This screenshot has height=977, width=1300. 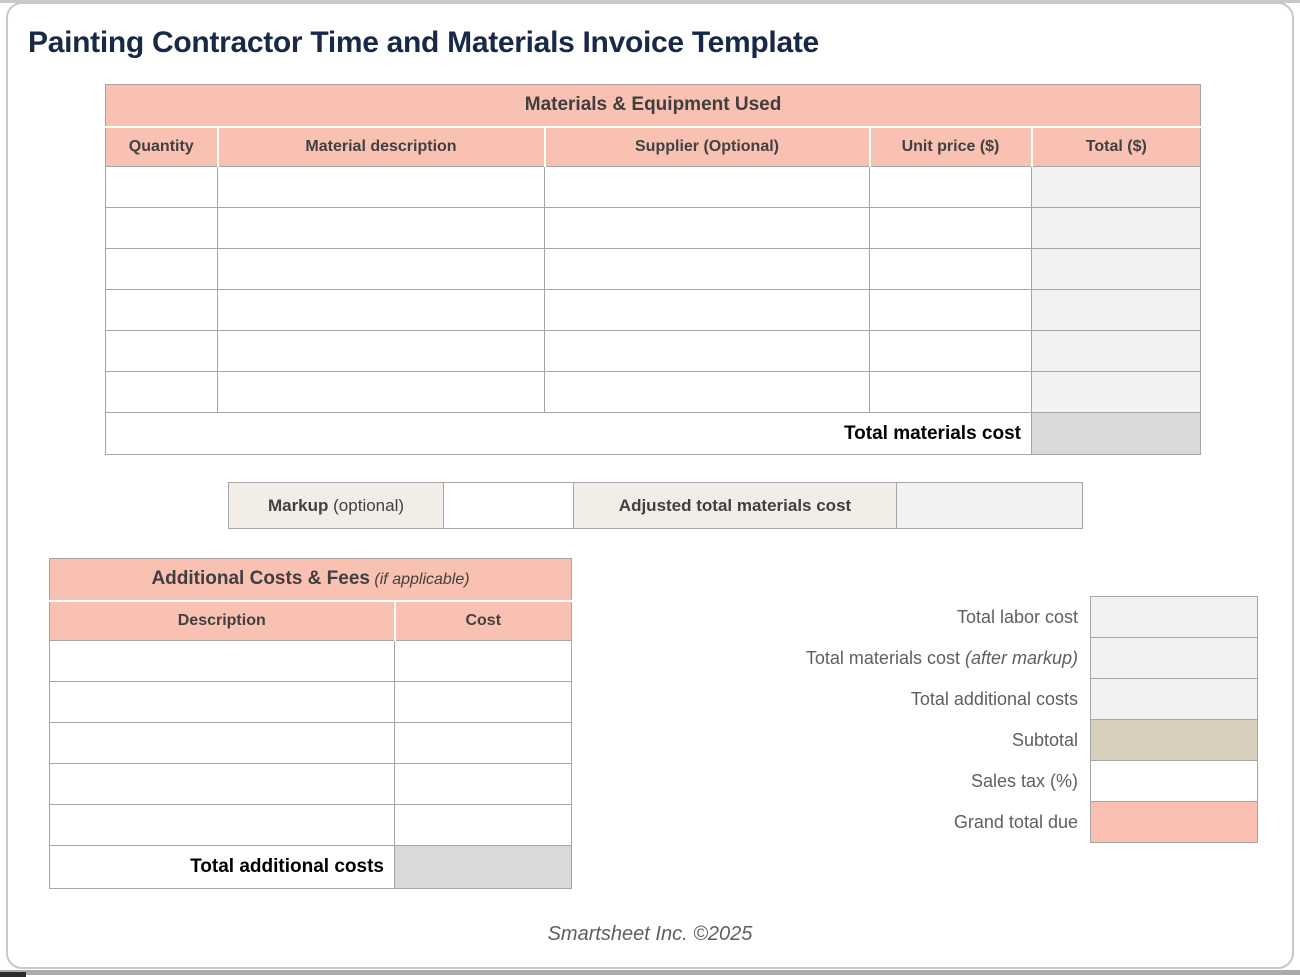 I want to click on window-bottom-corner, so click(x=13, y=974).